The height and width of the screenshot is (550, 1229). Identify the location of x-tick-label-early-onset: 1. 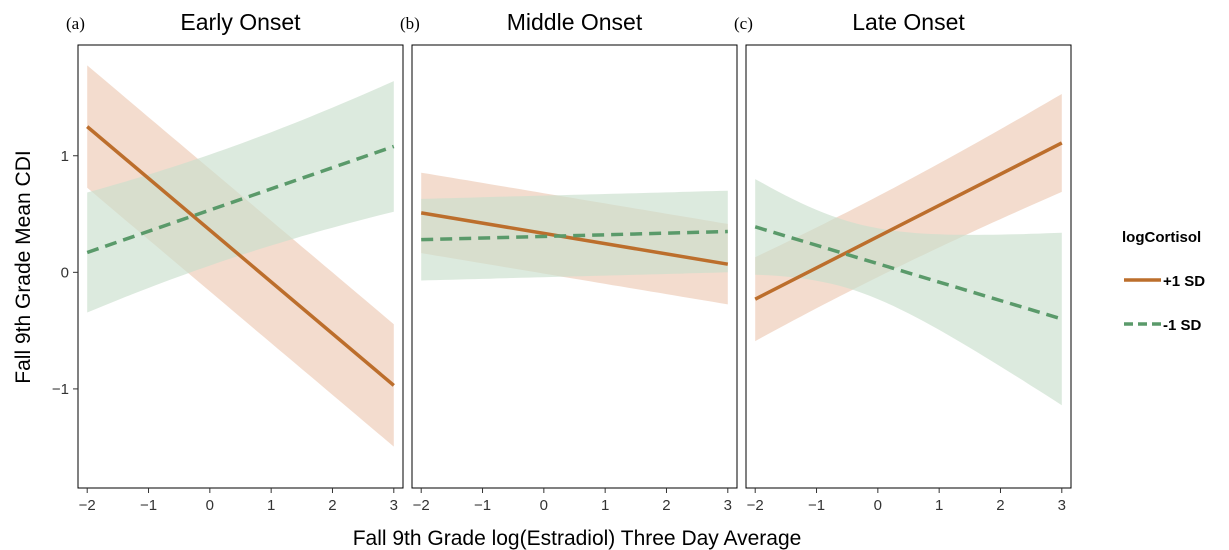
(271, 505).